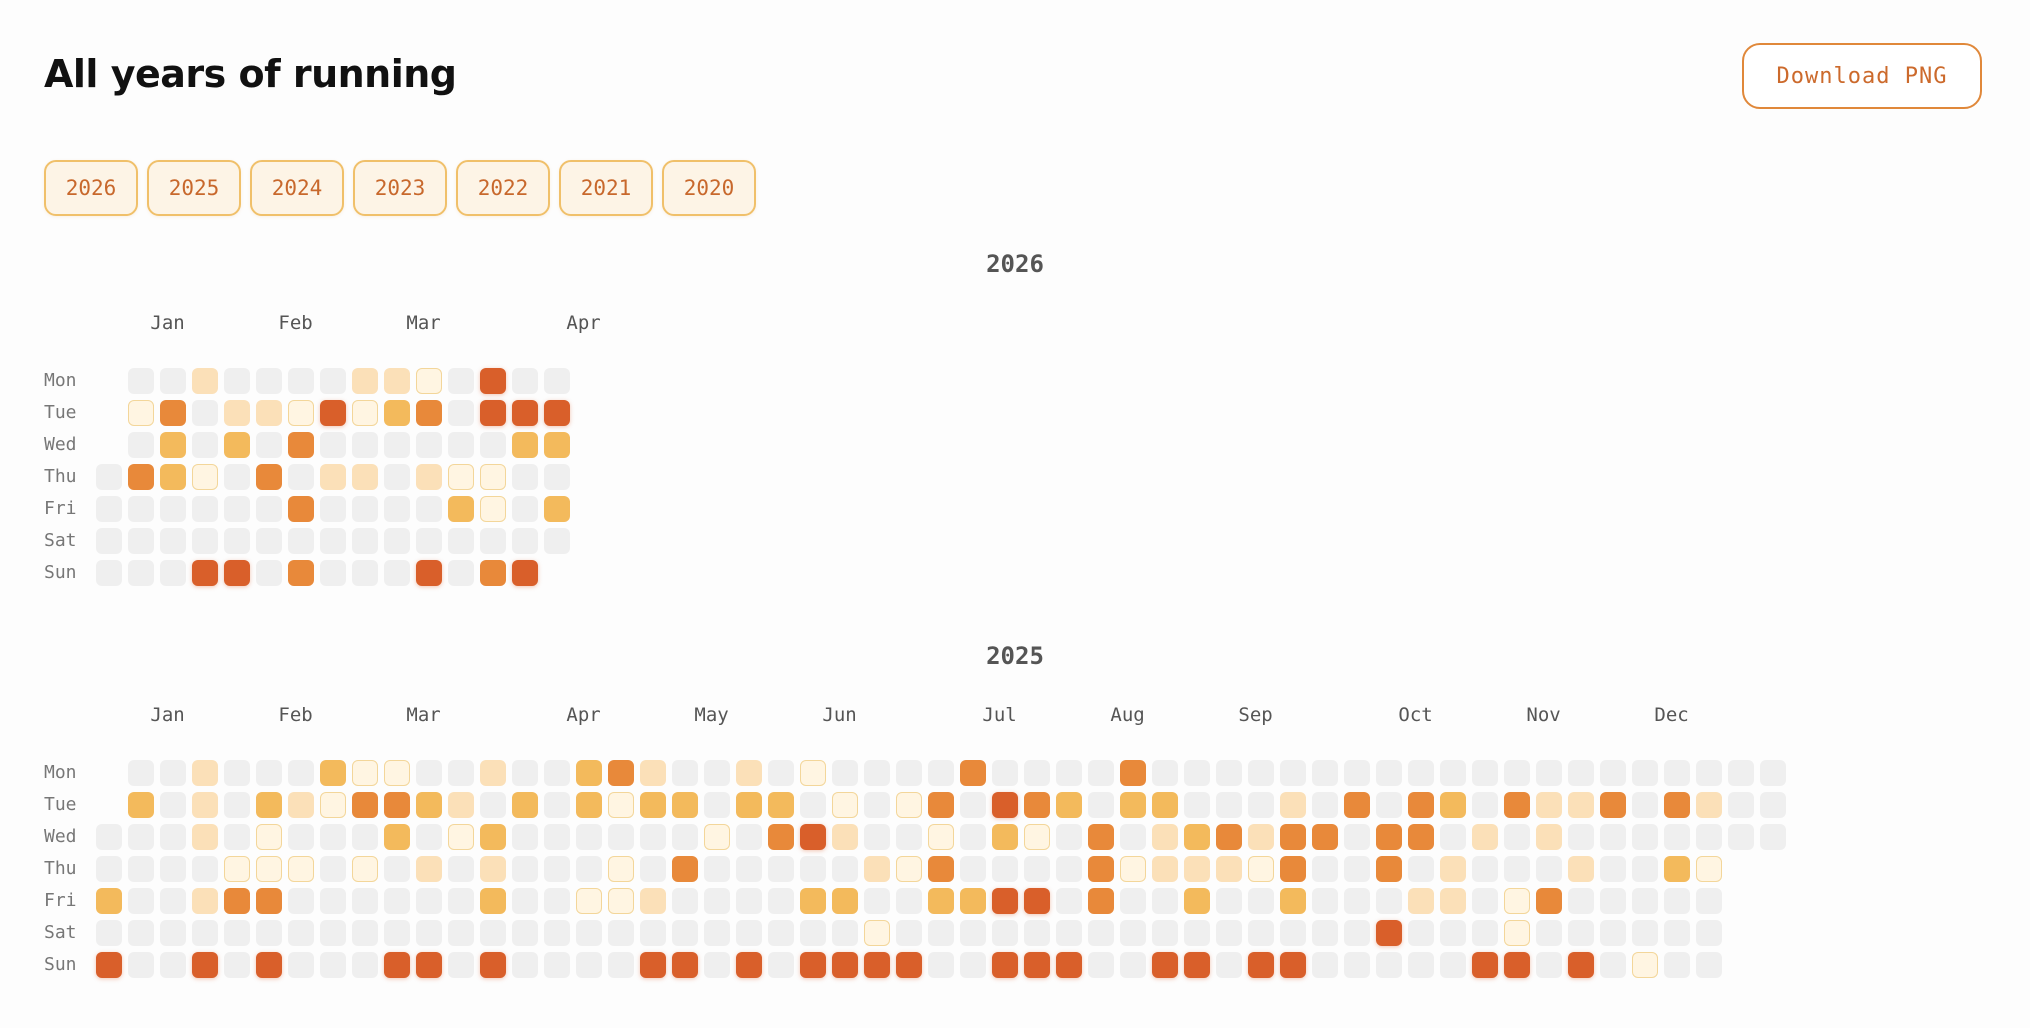  I want to click on year-tab-2020: 2020, so click(709, 188).